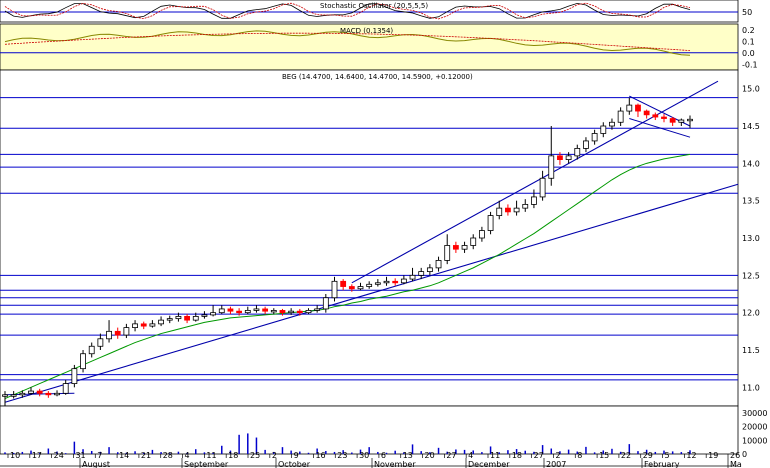 Image resolution: width=770 pixels, height=468 pixels. Describe the element at coordinates (736, 464) in the screenshot. I see `month-label: Ma` at that location.